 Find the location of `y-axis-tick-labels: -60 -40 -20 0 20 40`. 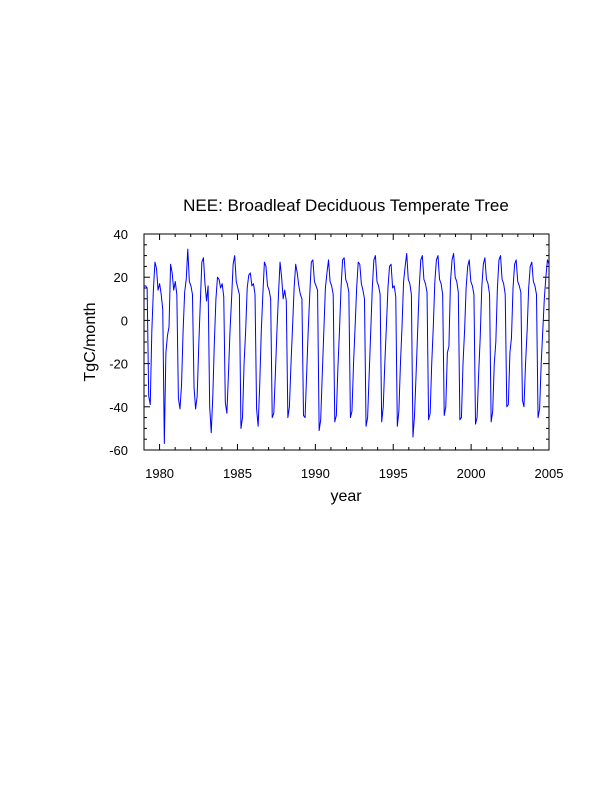

y-axis-tick-labels: -60 -40 -20 0 20 40 is located at coordinates (118, 342).